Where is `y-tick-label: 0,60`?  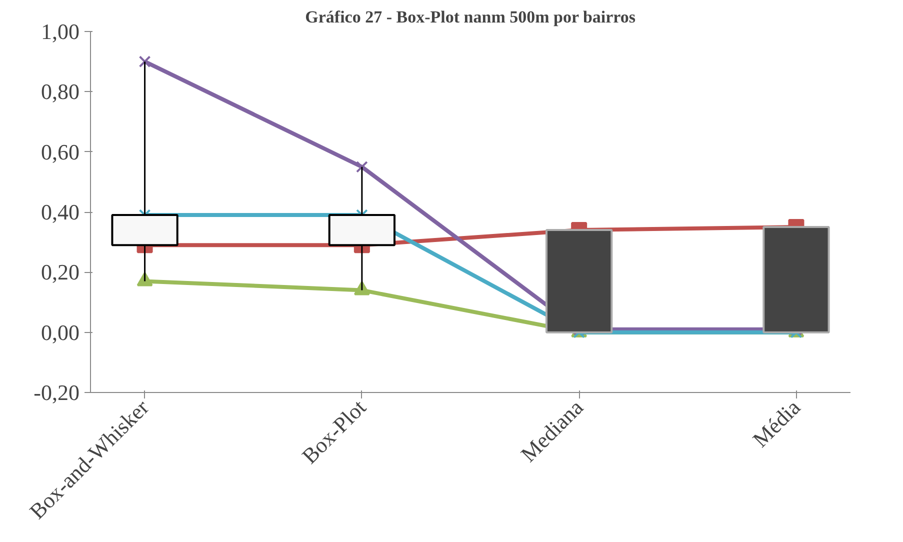 y-tick-label: 0,60 is located at coordinates (60, 151).